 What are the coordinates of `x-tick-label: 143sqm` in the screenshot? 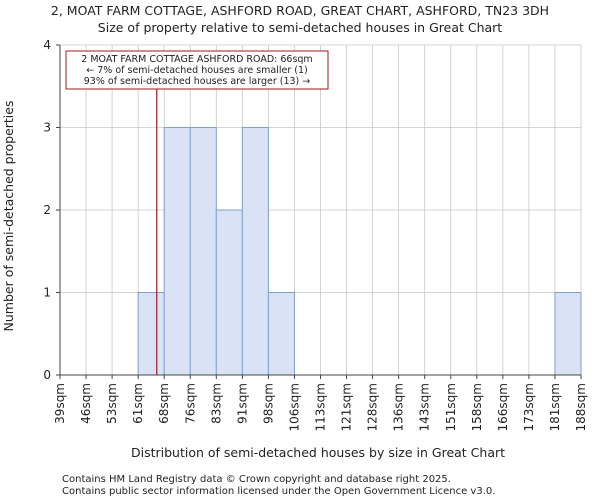 It's located at (425, 407).